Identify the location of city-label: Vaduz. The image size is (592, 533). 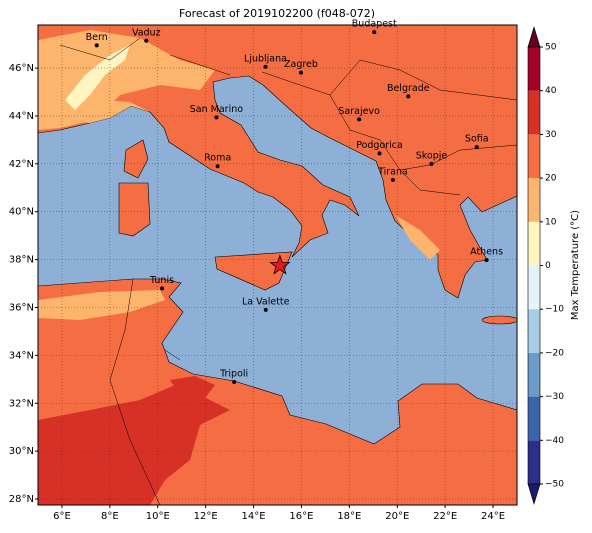
(146, 32).